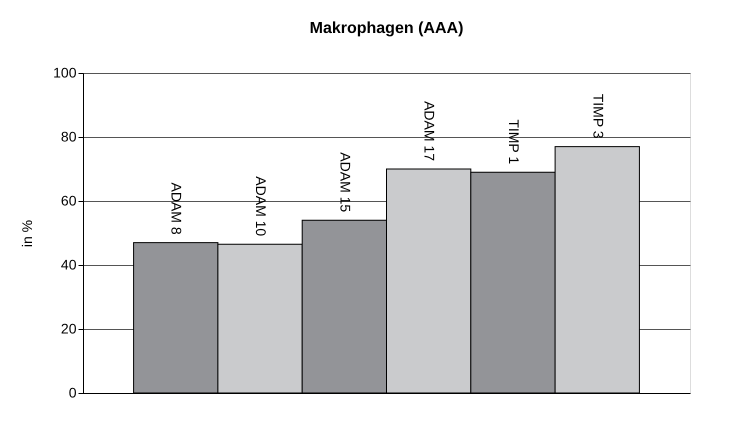 The height and width of the screenshot is (448, 736). What do you see at coordinates (345, 182) in the screenshot?
I see `x-tick-label: ADAM 15` at bounding box center [345, 182].